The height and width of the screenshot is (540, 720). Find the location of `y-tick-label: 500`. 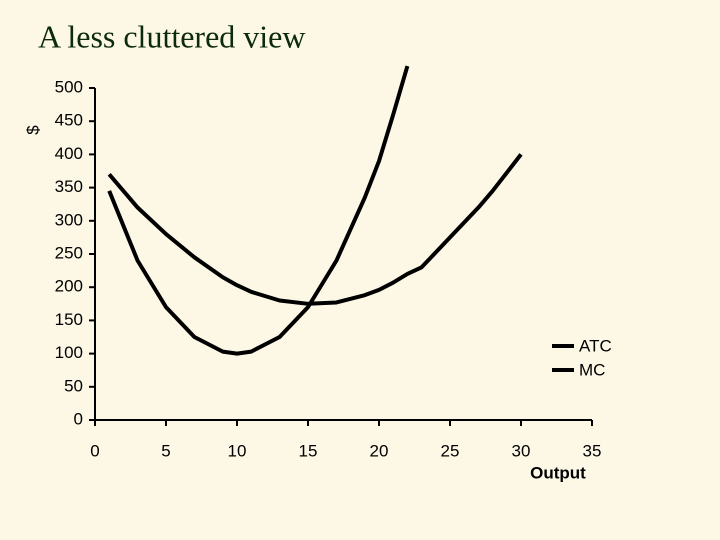

y-tick-label: 500 is located at coordinates (69, 86).